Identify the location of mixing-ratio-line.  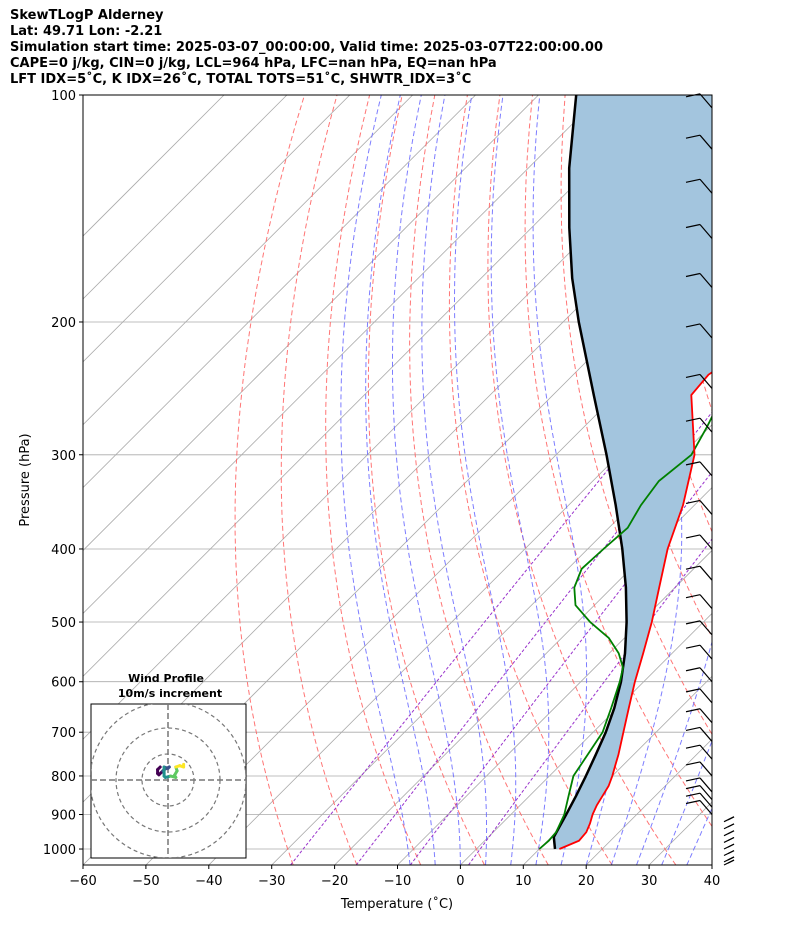
(590, 701).